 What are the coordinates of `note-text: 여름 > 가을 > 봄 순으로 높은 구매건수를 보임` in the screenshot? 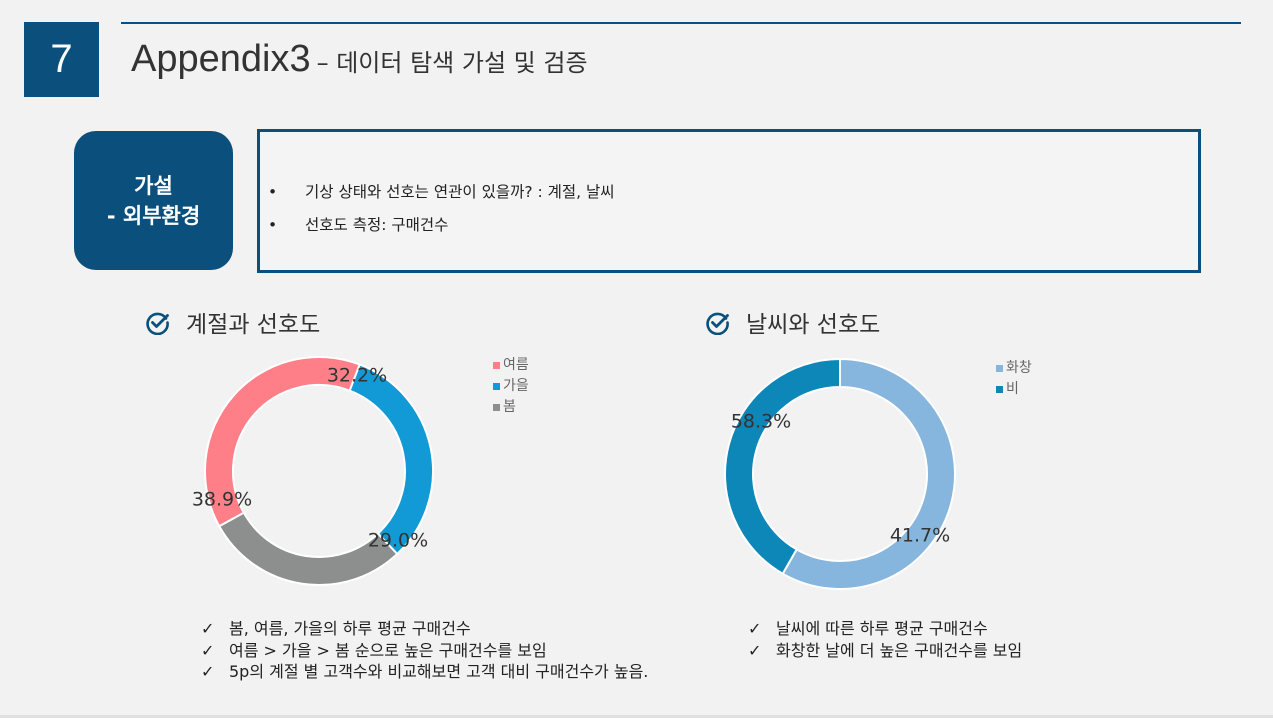 It's located at (388, 650).